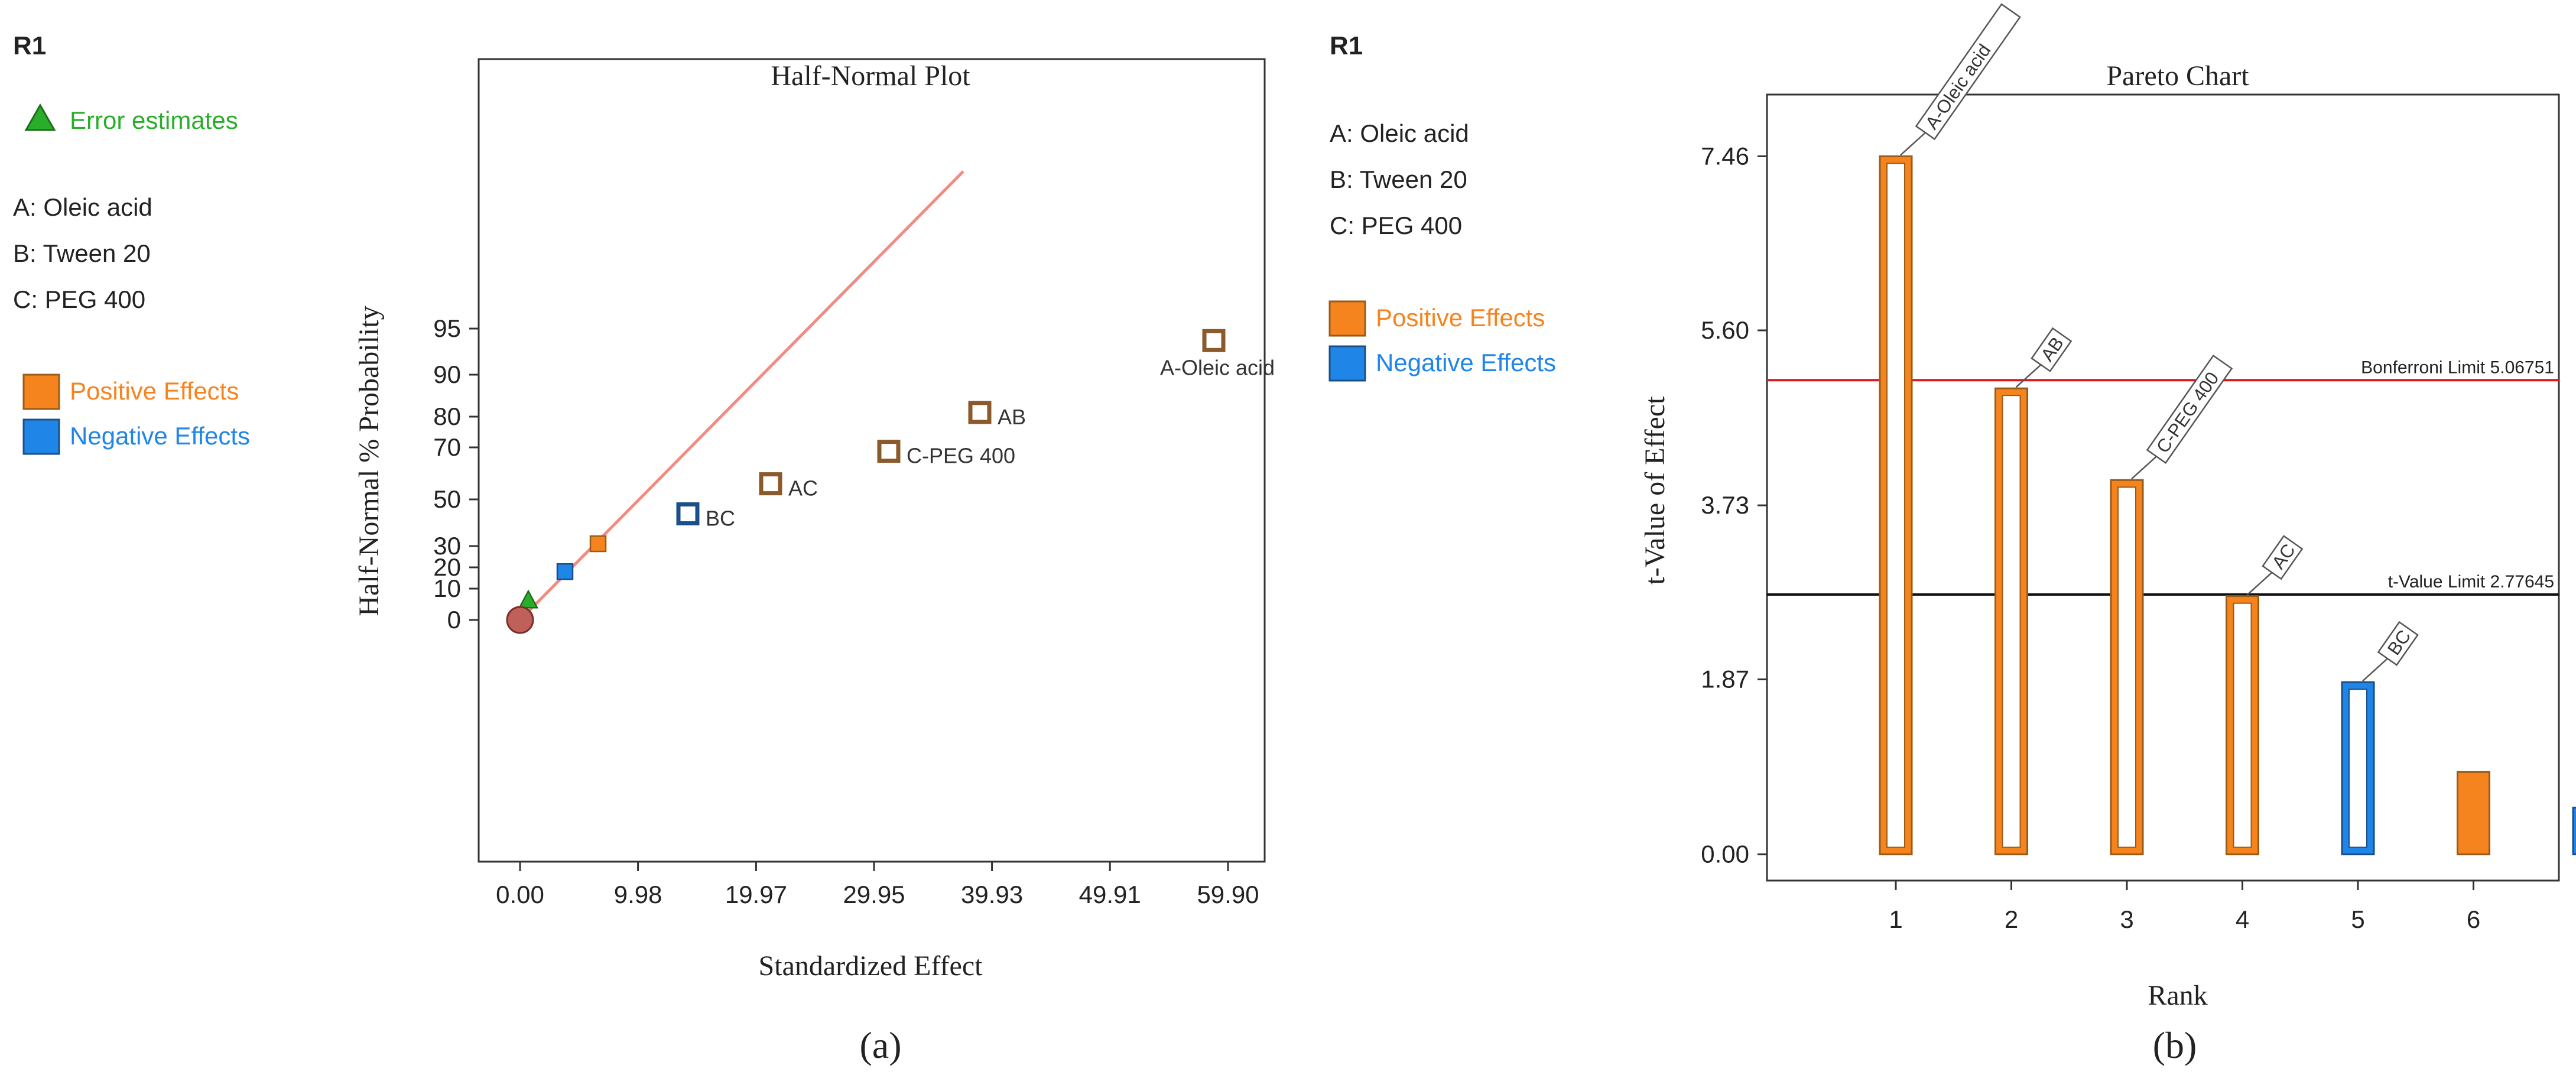  What do you see at coordinates (1346, 46) in the screenshot?
I see `panel-b-response: R1` at bounding box center [1346, 46].